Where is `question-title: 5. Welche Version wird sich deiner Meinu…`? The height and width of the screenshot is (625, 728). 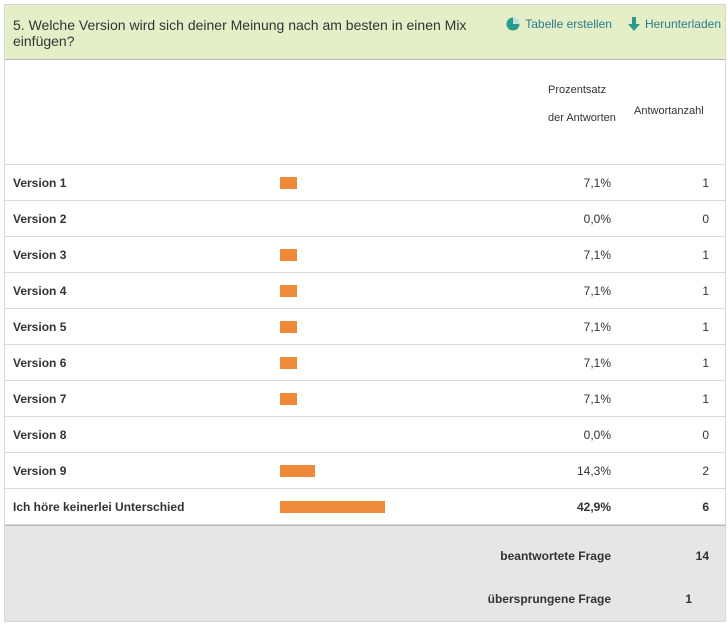 question-title: 5. Welche Version wird sich deiner Meinu… is located at coordinates (240, 33).